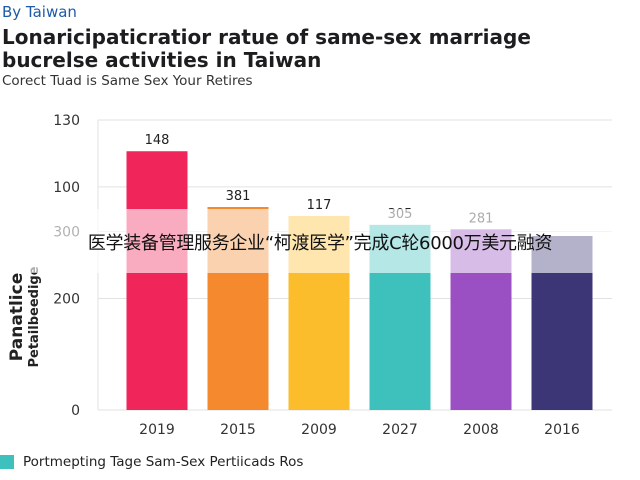 The width and height of the screenshot is (640, 480). Describe the element at coordinates (75, 411) in the screenshot. I see `y-tick-label: 0` at that location.